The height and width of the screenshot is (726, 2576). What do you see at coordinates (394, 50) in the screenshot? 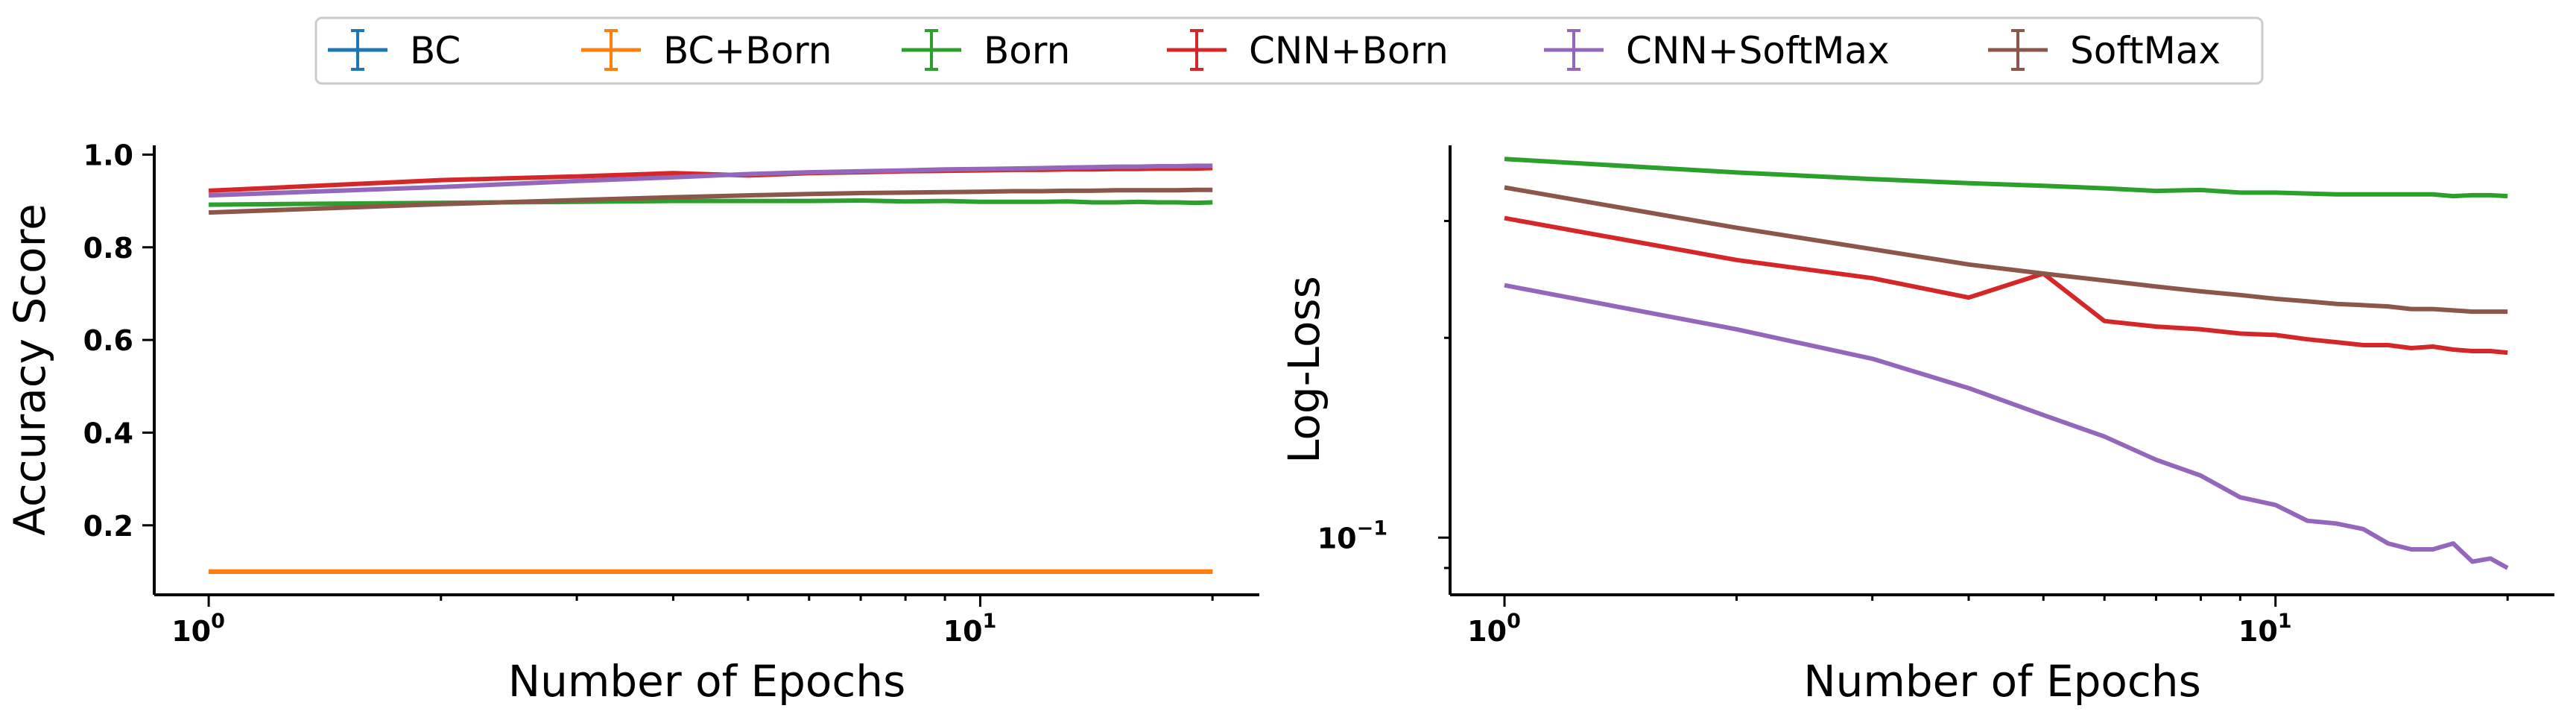
I see `legend-entry-bc: BC` at bounding box center [394, 50].